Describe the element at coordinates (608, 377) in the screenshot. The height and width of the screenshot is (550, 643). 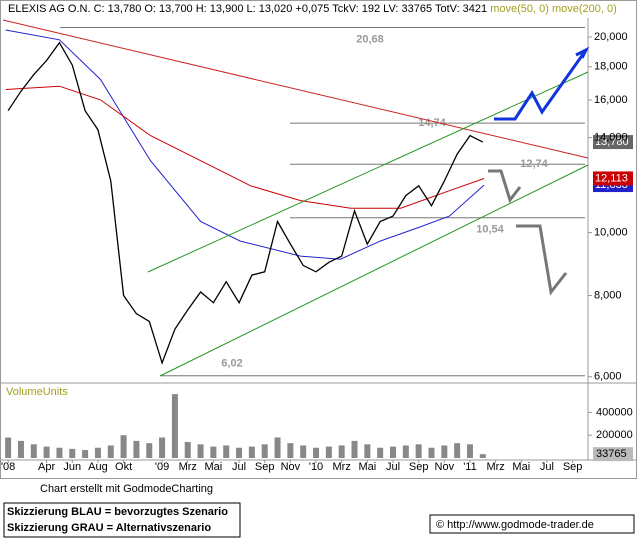
I see `y-tick-label: 6,000` at that location.